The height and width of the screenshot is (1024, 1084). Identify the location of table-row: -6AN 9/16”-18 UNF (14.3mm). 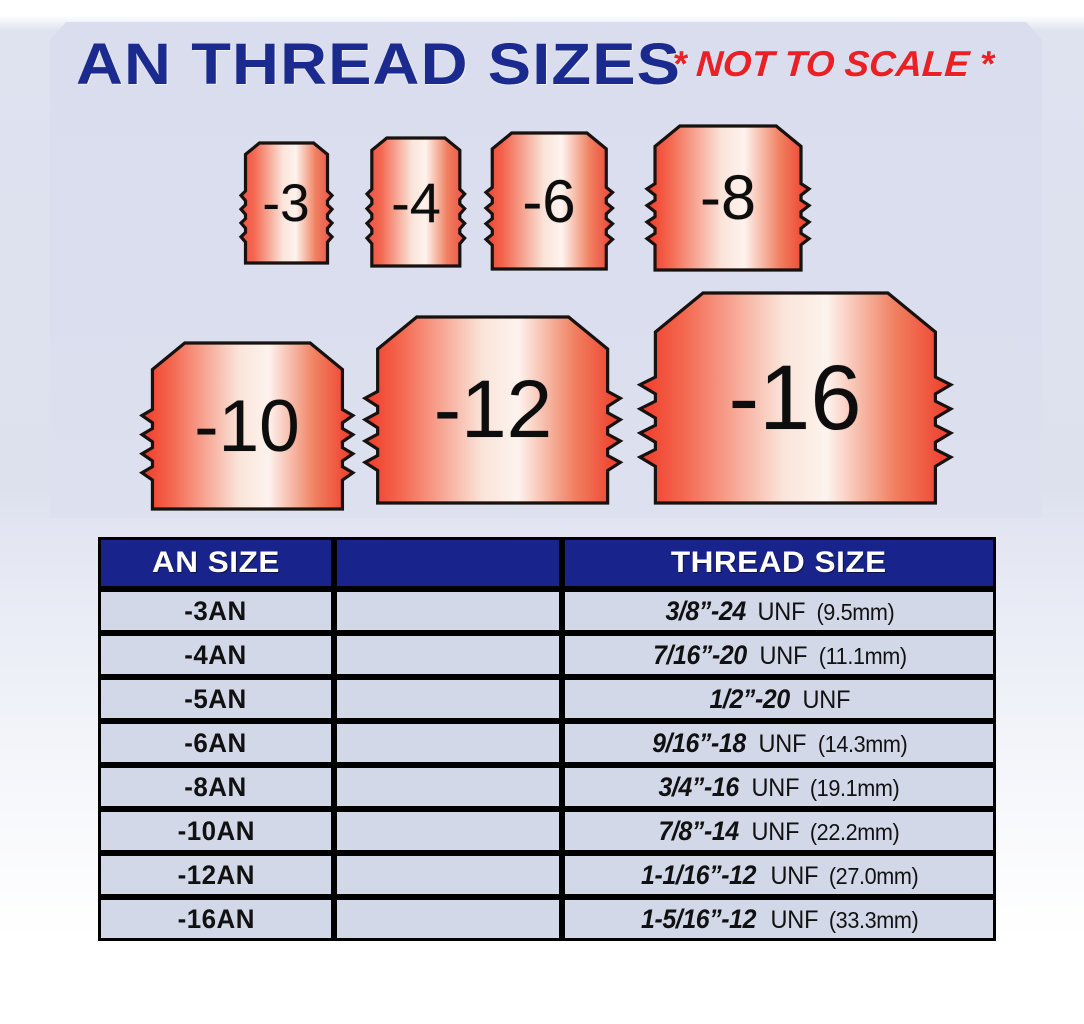
(547, 743).